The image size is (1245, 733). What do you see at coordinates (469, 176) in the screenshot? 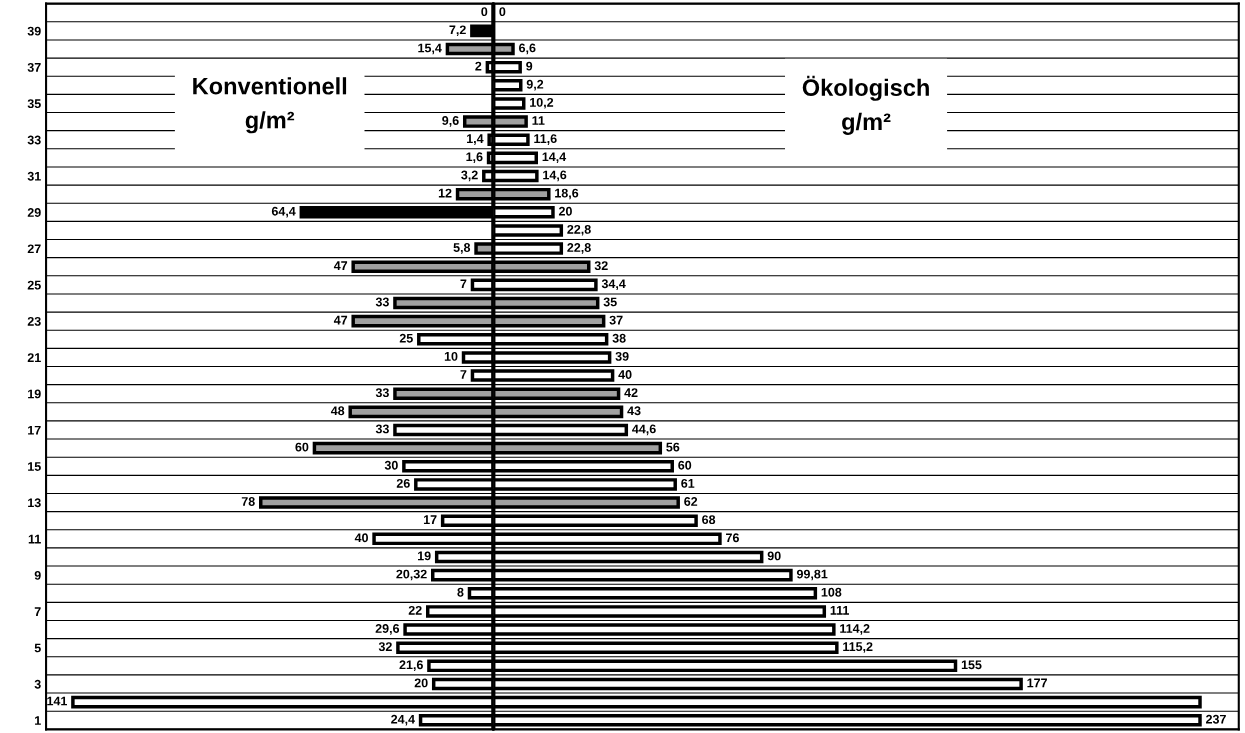
I see `data-label: 3,2` at bounding box center [469, 176].